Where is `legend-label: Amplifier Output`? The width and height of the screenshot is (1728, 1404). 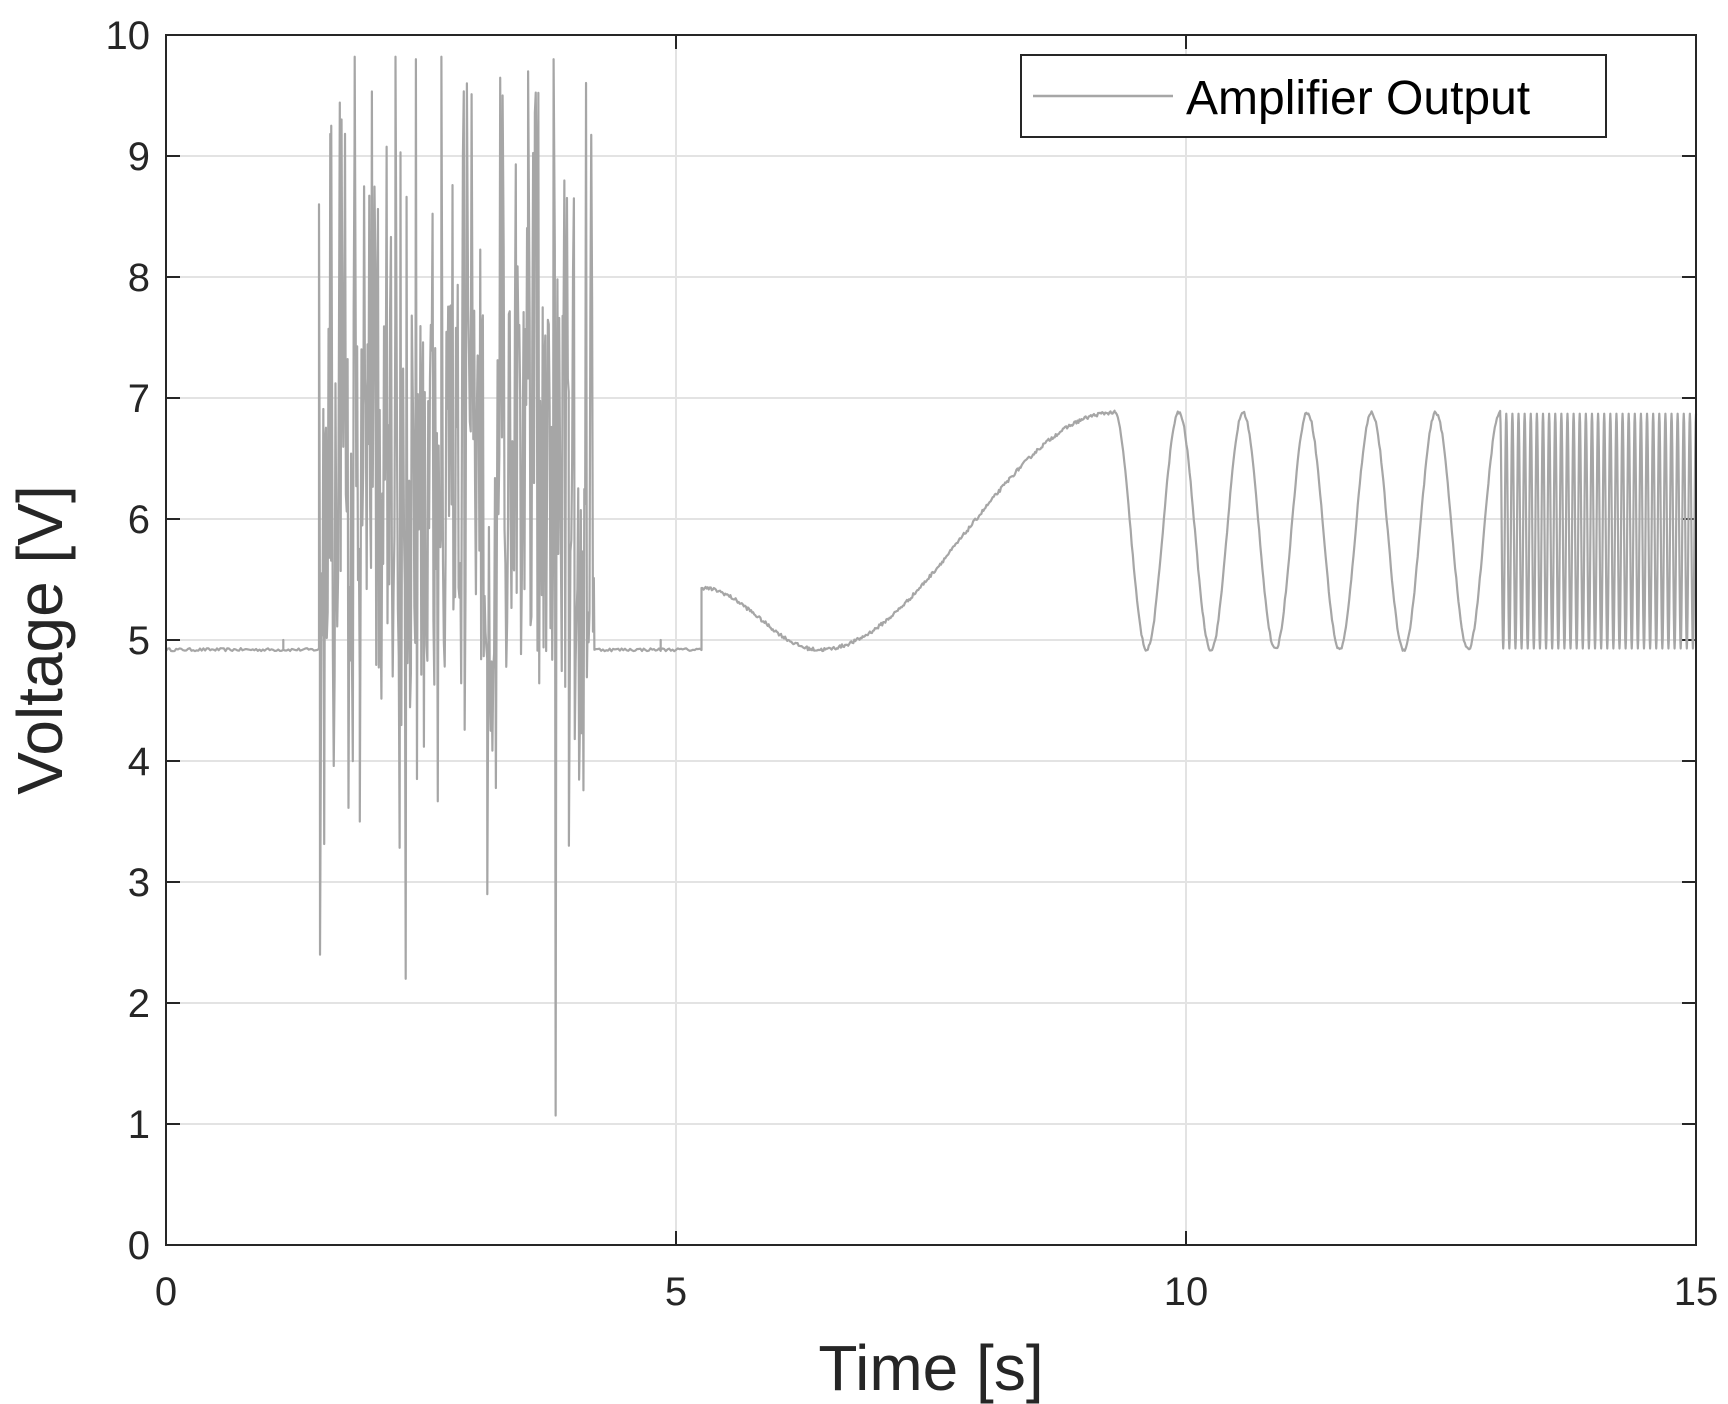 legend-label: Amplifier Output is located at coordinates (1358, 98).